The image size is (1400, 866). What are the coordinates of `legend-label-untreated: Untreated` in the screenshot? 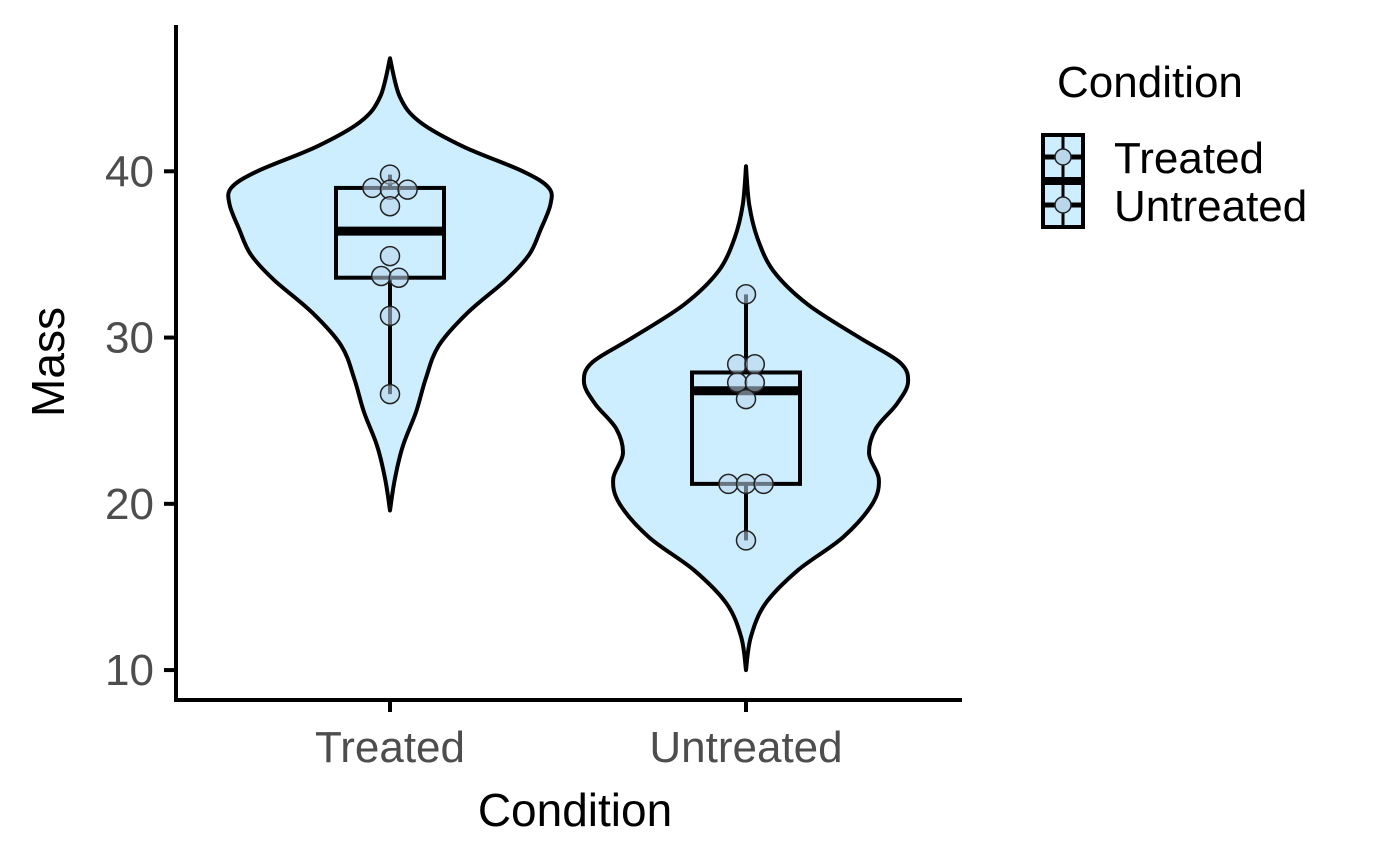 It's located at (1210, 206).